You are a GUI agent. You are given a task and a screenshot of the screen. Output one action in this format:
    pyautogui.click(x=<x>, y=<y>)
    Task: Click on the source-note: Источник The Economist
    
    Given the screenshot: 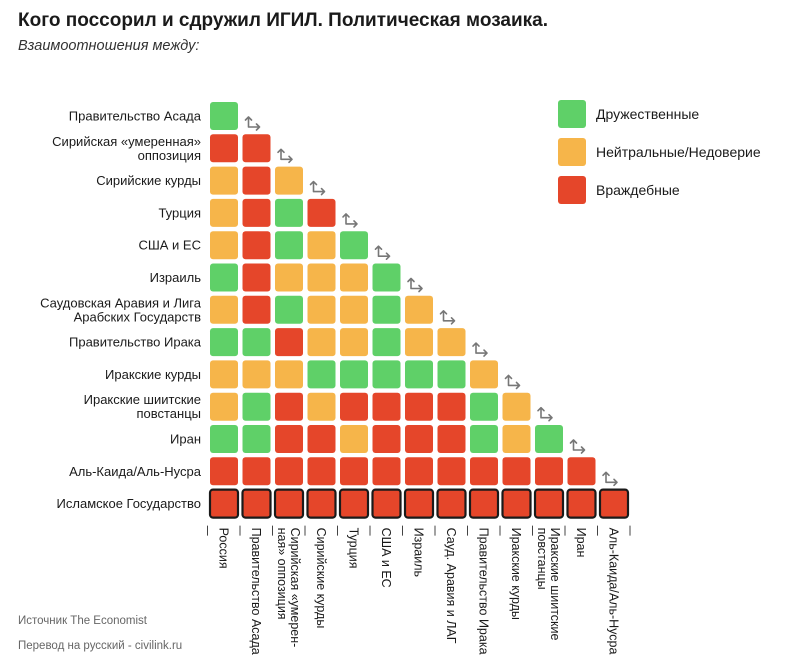 What is the action you would take?
    pyautogui.click(x=82, y=621)
    